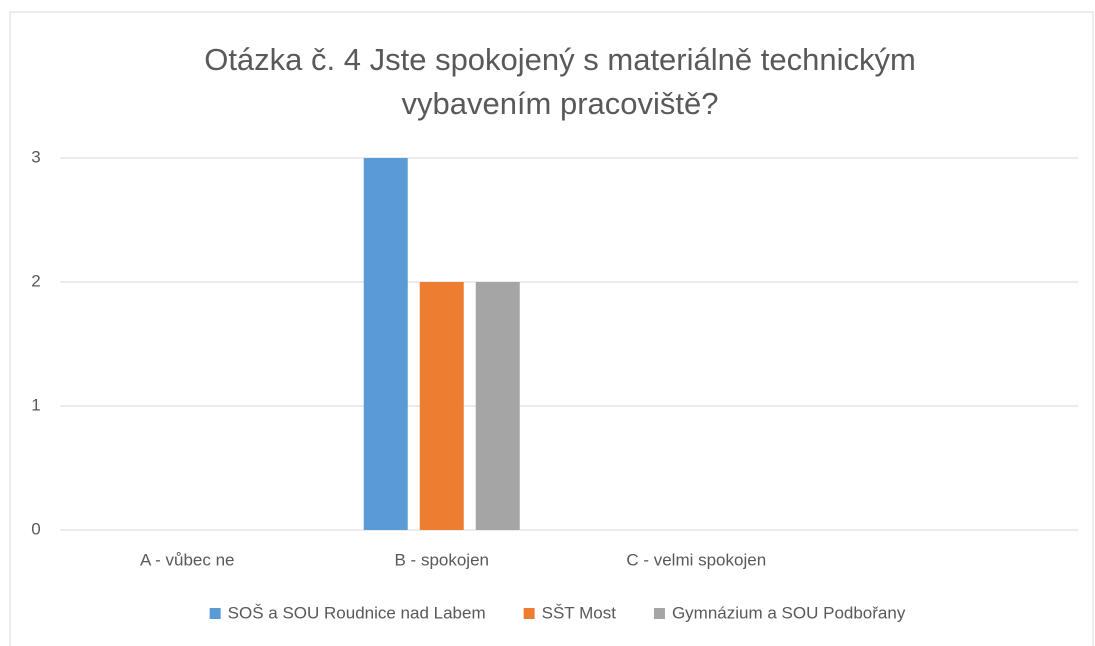 This screenshot has height=646, width=1095. What do you see at coordinates (35, 280) in the screenshot?
I see `y-tick-label: 2` at bounding box center [35, 280].